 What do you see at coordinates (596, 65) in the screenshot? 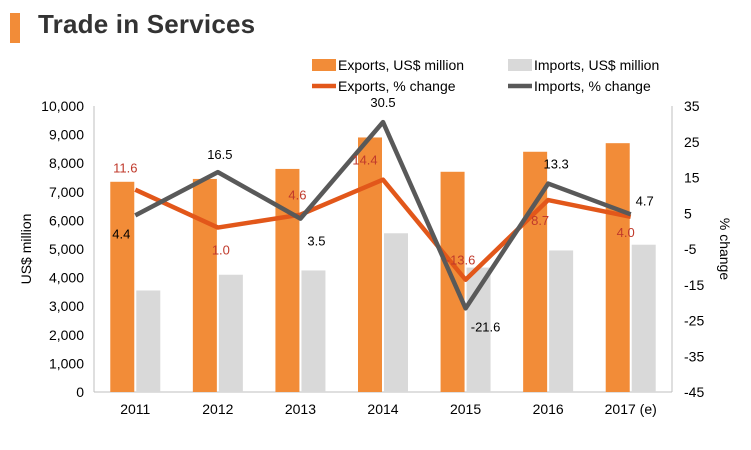
I see `legend-label: Imports, US$ million` at bounding box center [596, 65].